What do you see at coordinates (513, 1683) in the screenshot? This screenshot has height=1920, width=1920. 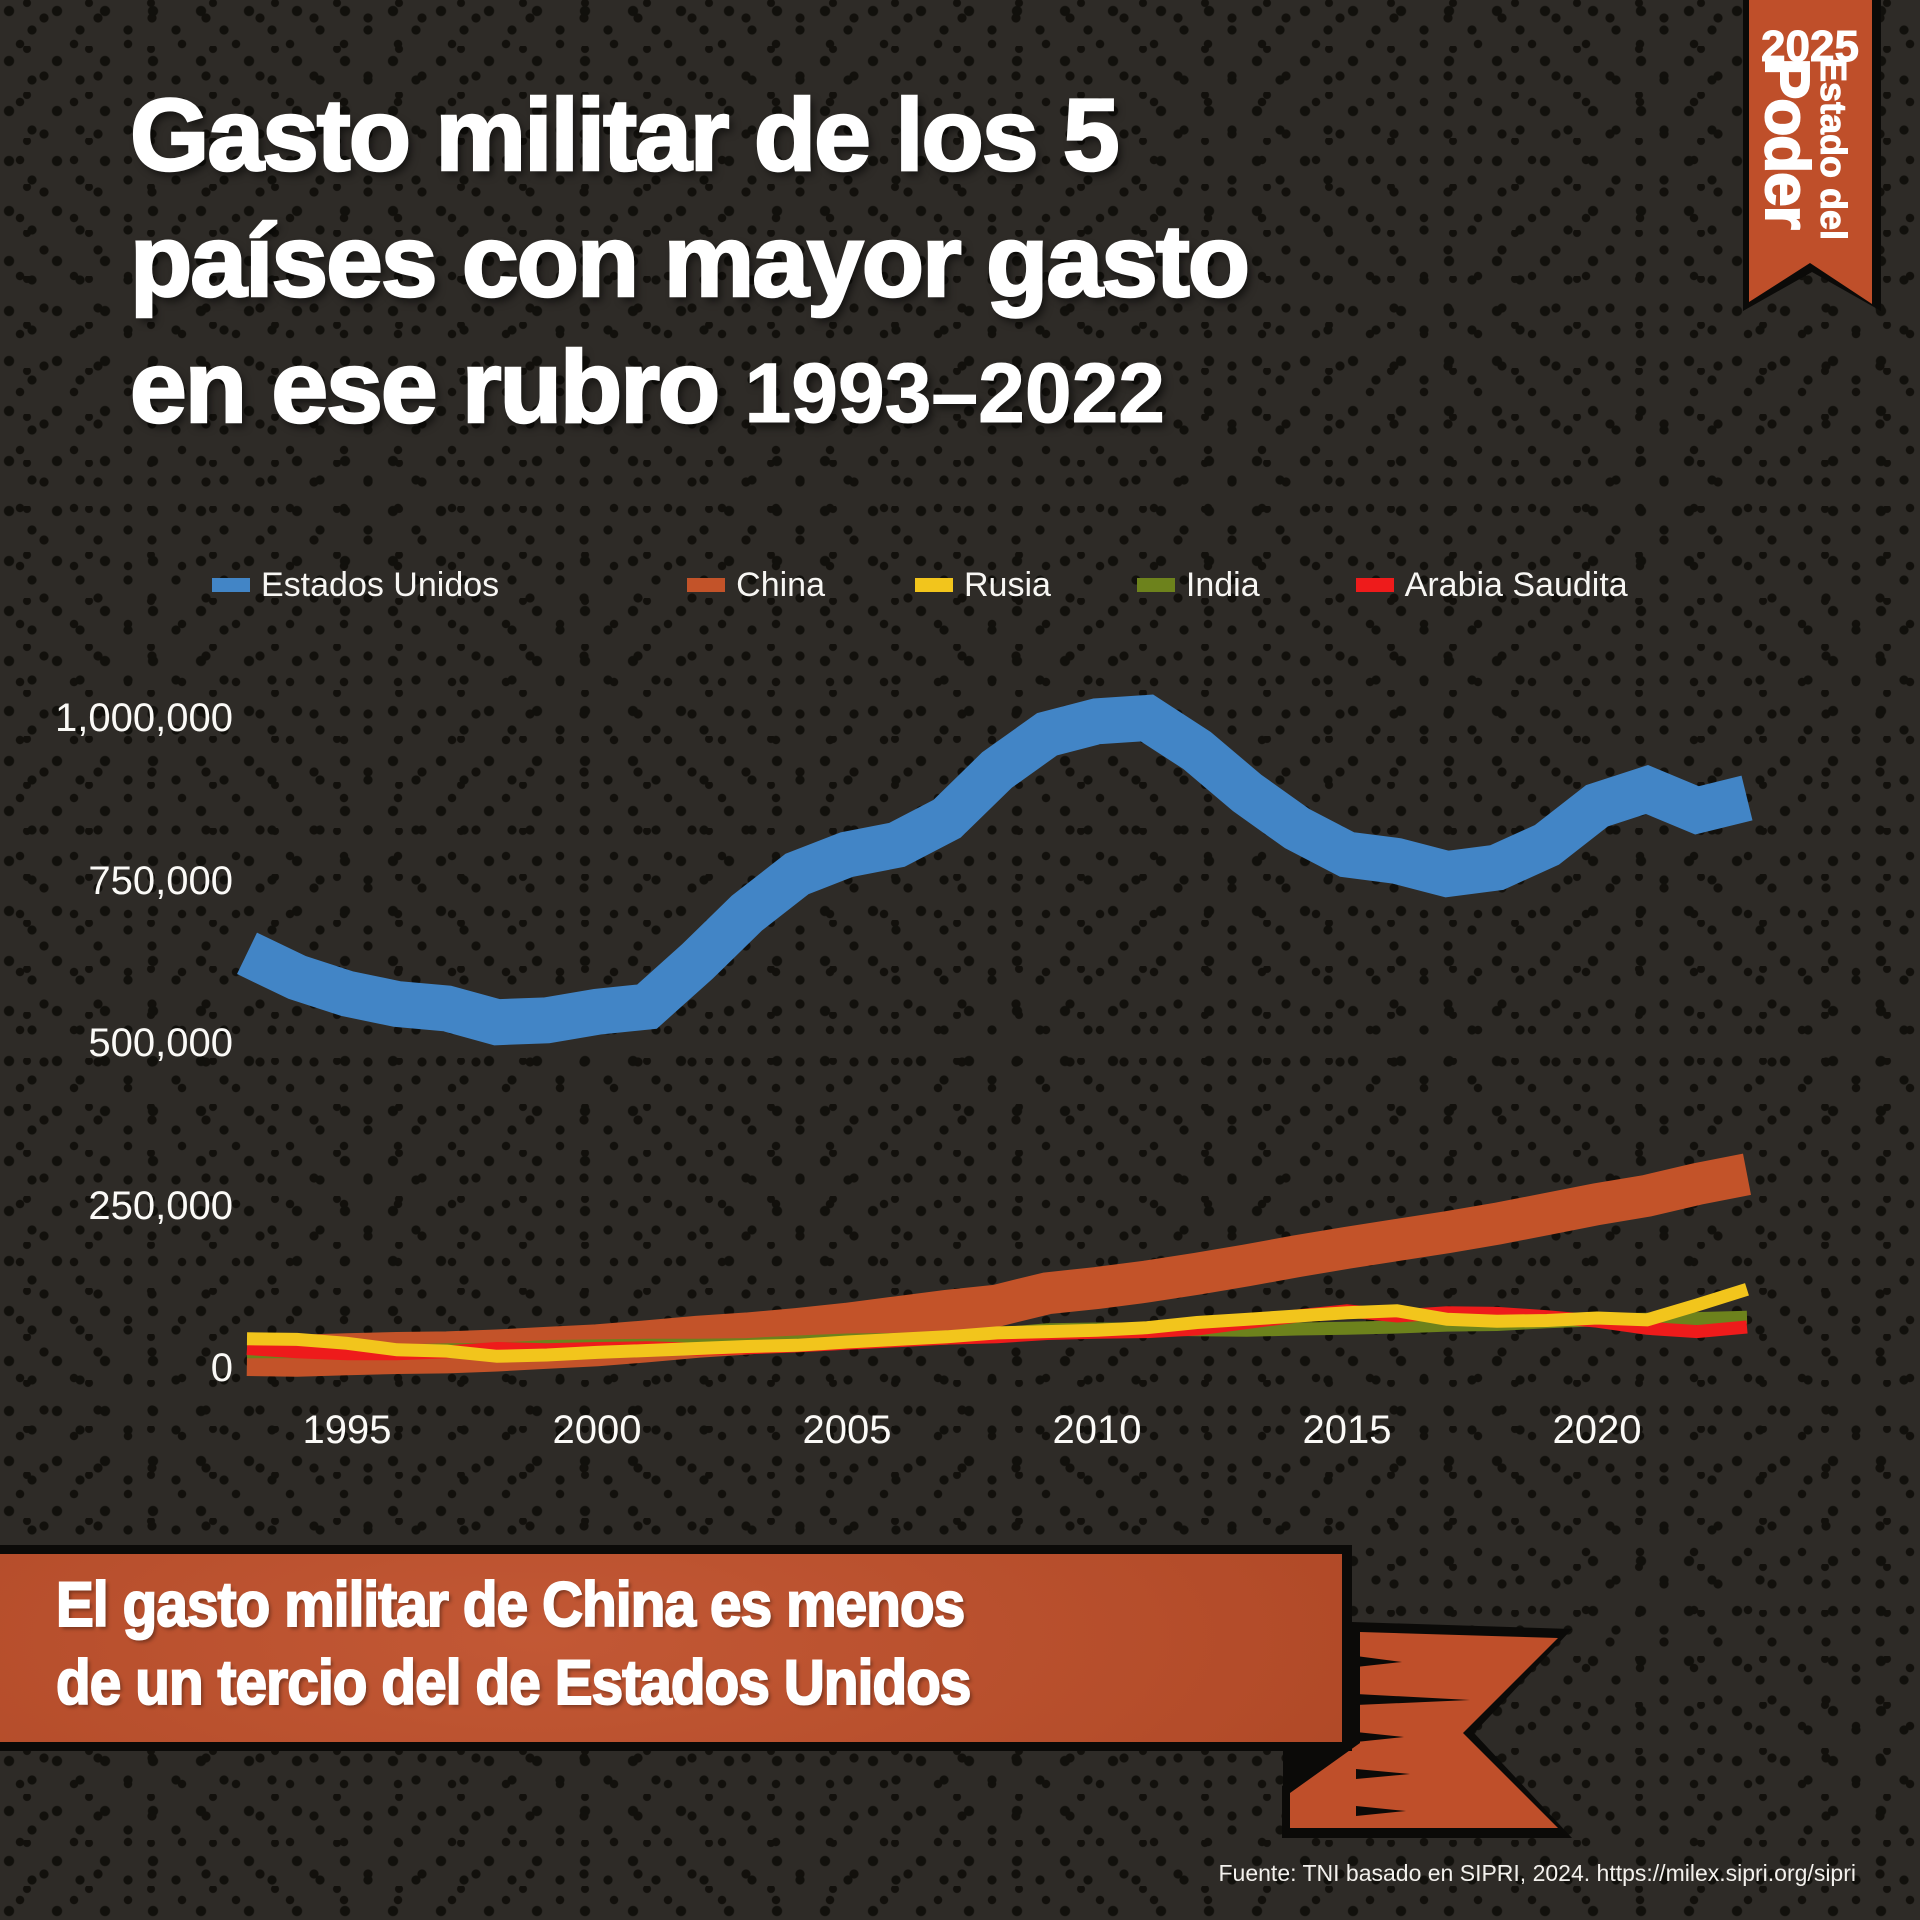 I see `banner-line-2: de un tercio del de Estados Unidos` at bounding box center [513, 1683].